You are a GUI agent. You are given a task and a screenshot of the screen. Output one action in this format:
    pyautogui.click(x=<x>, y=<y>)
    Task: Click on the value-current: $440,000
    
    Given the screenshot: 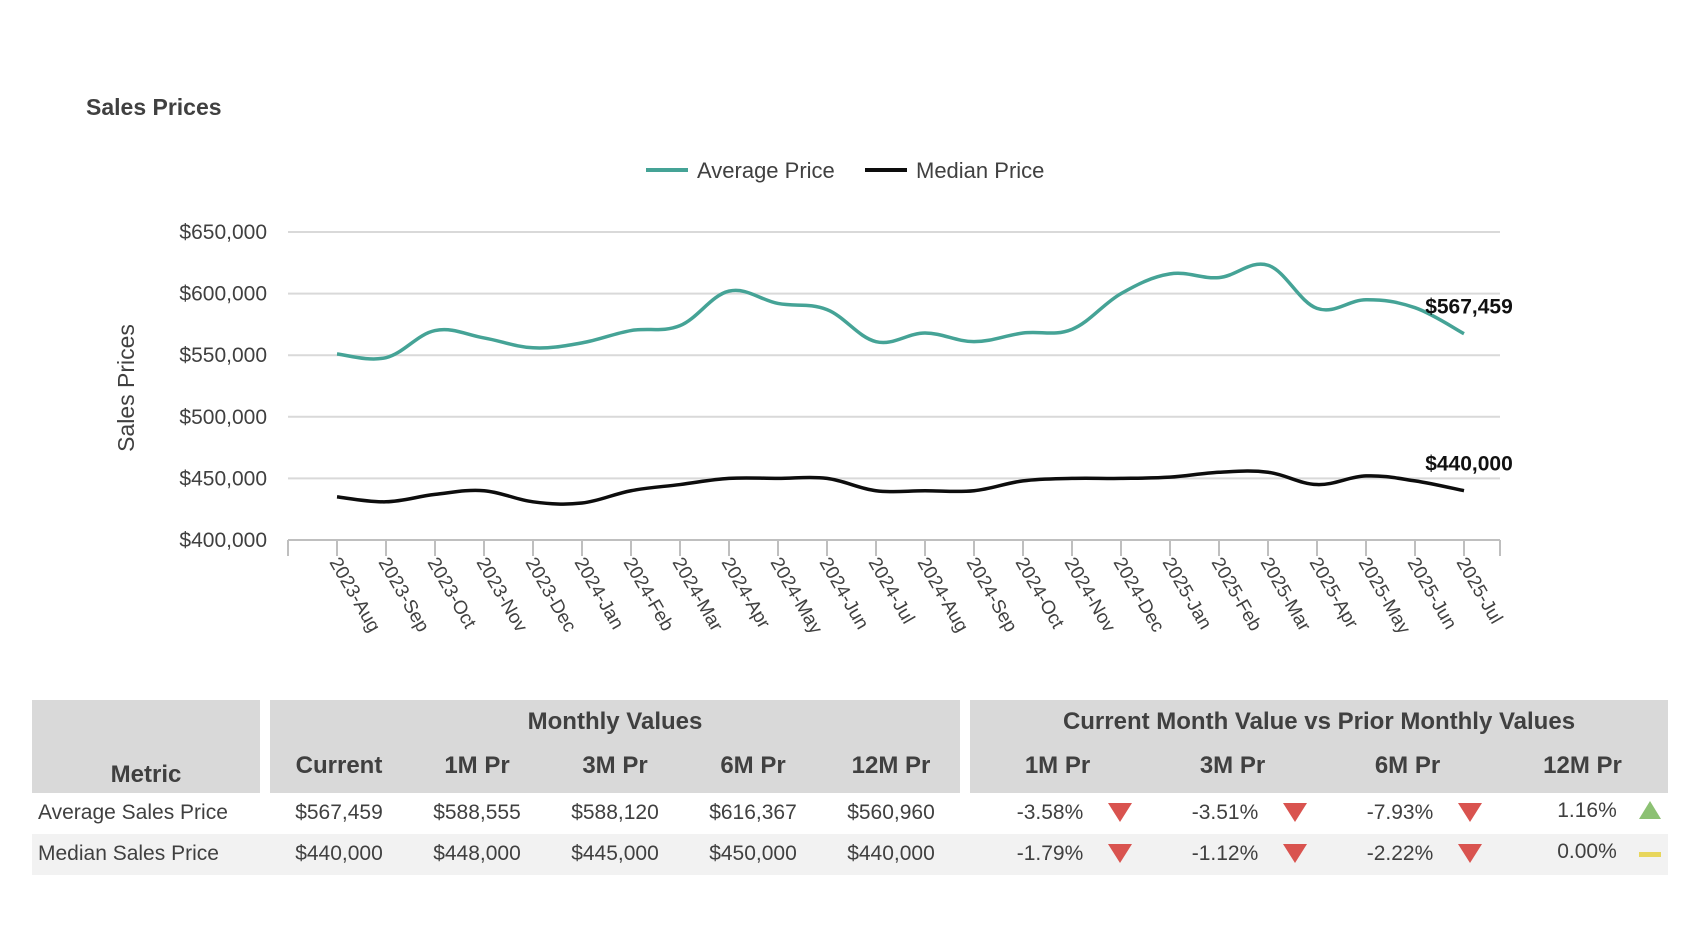 What is the action you would take?
    pyautogui.click(x=339, y=853)
    